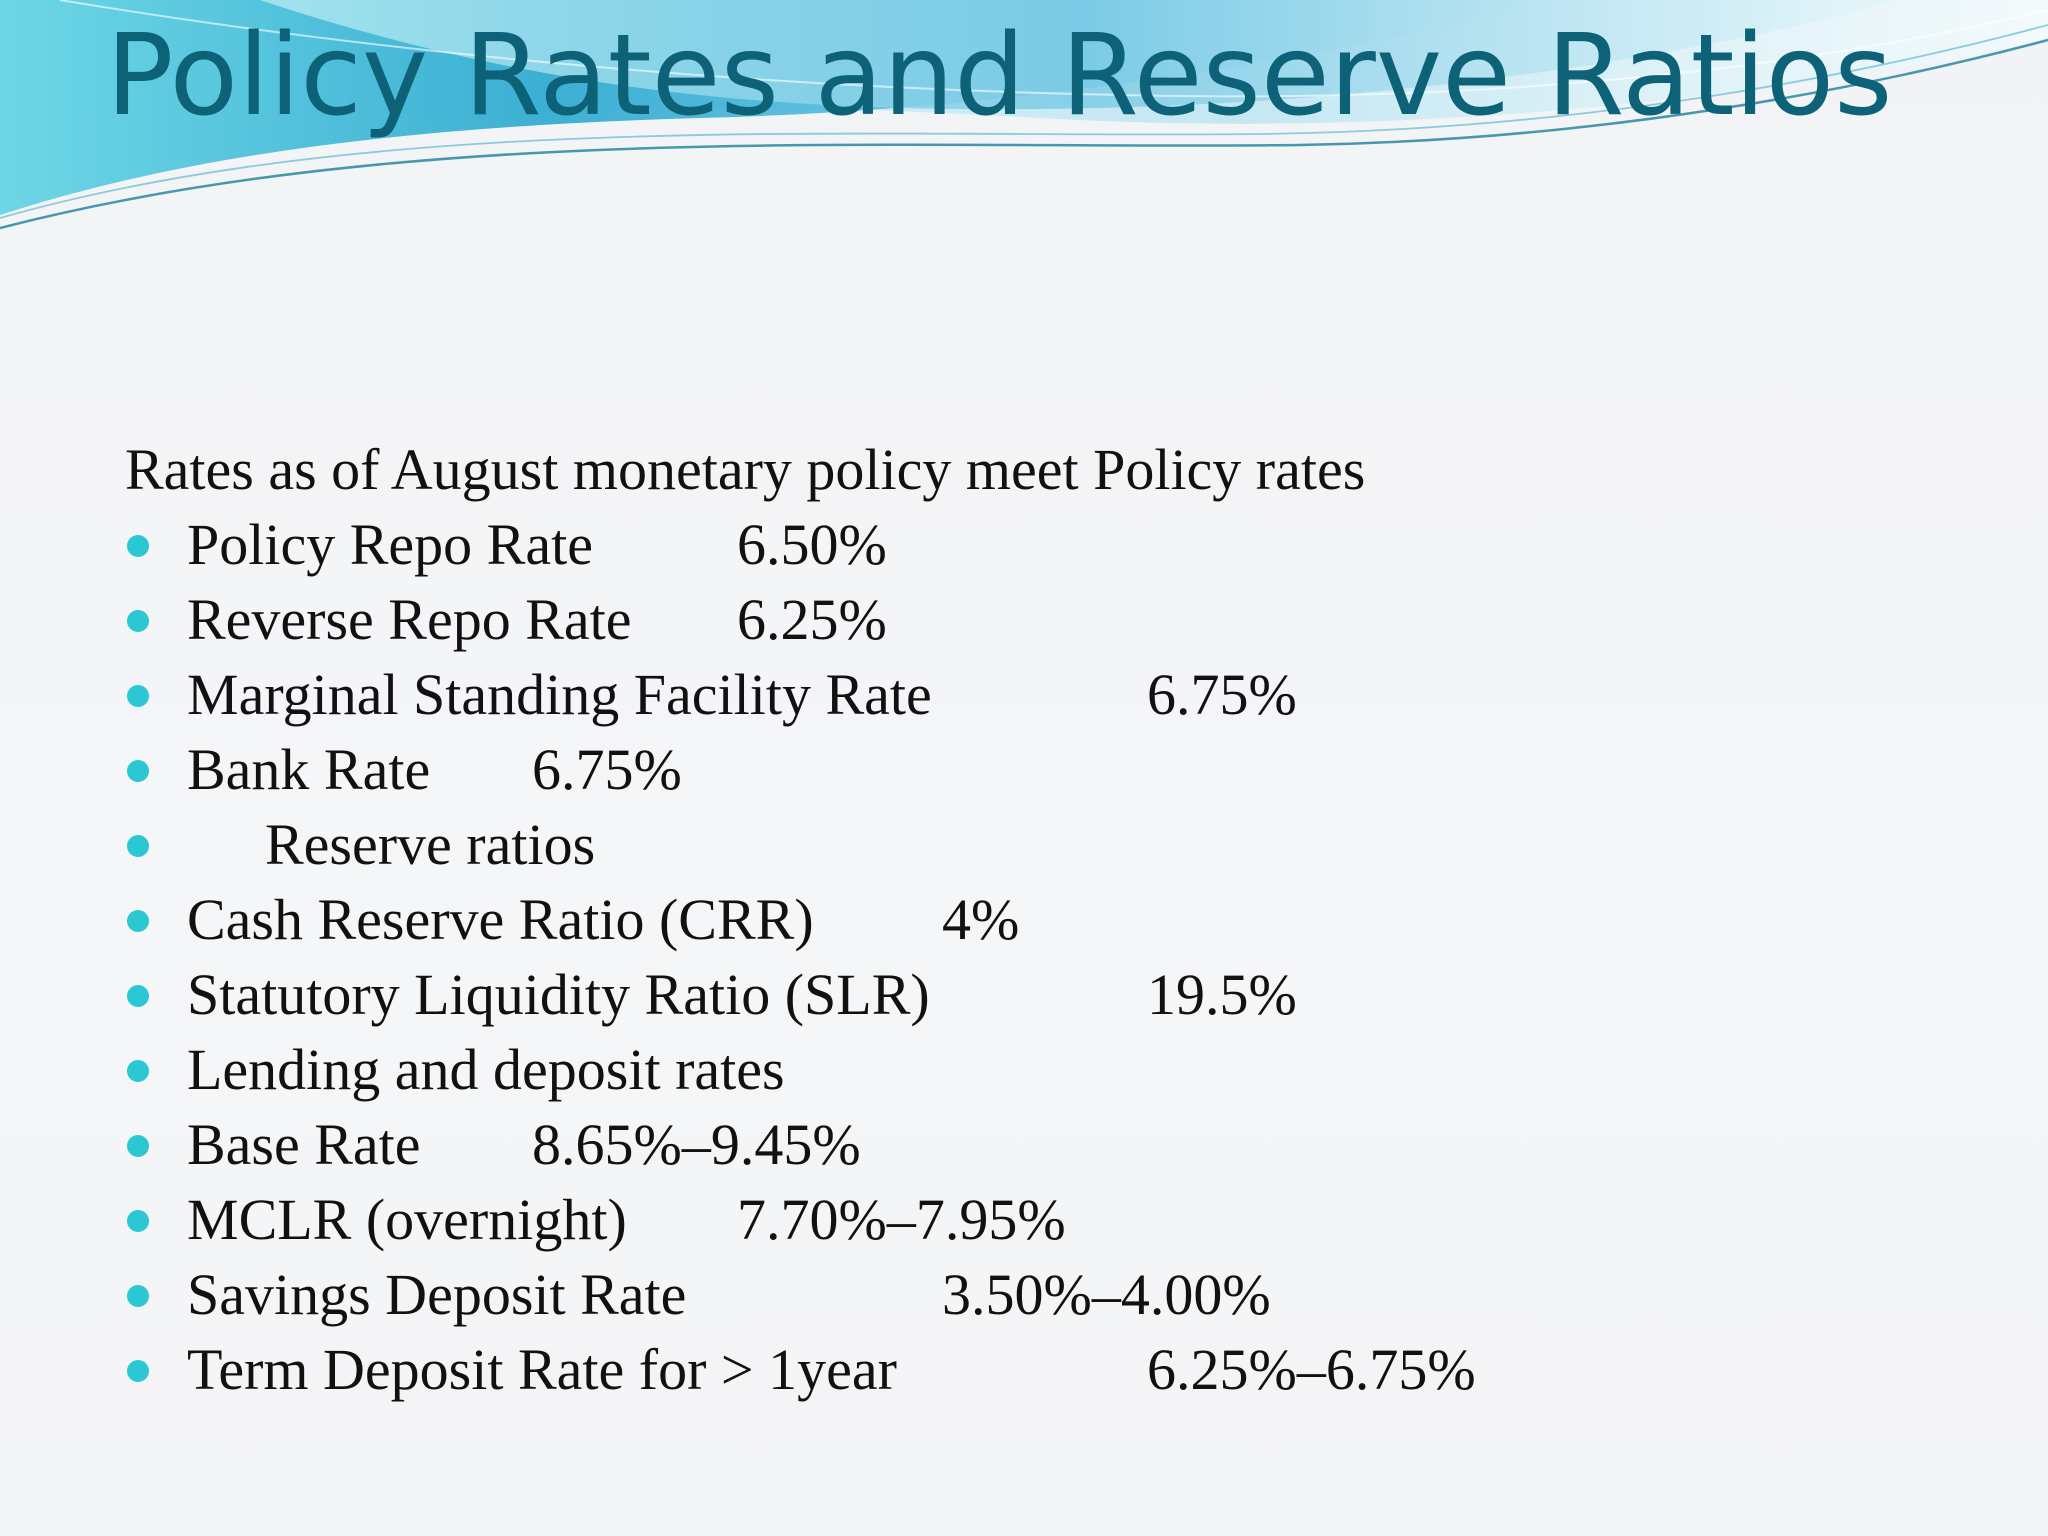  I want to click on list-item-label: Cash Reserve Ratio (CRR), so click(500, 919).